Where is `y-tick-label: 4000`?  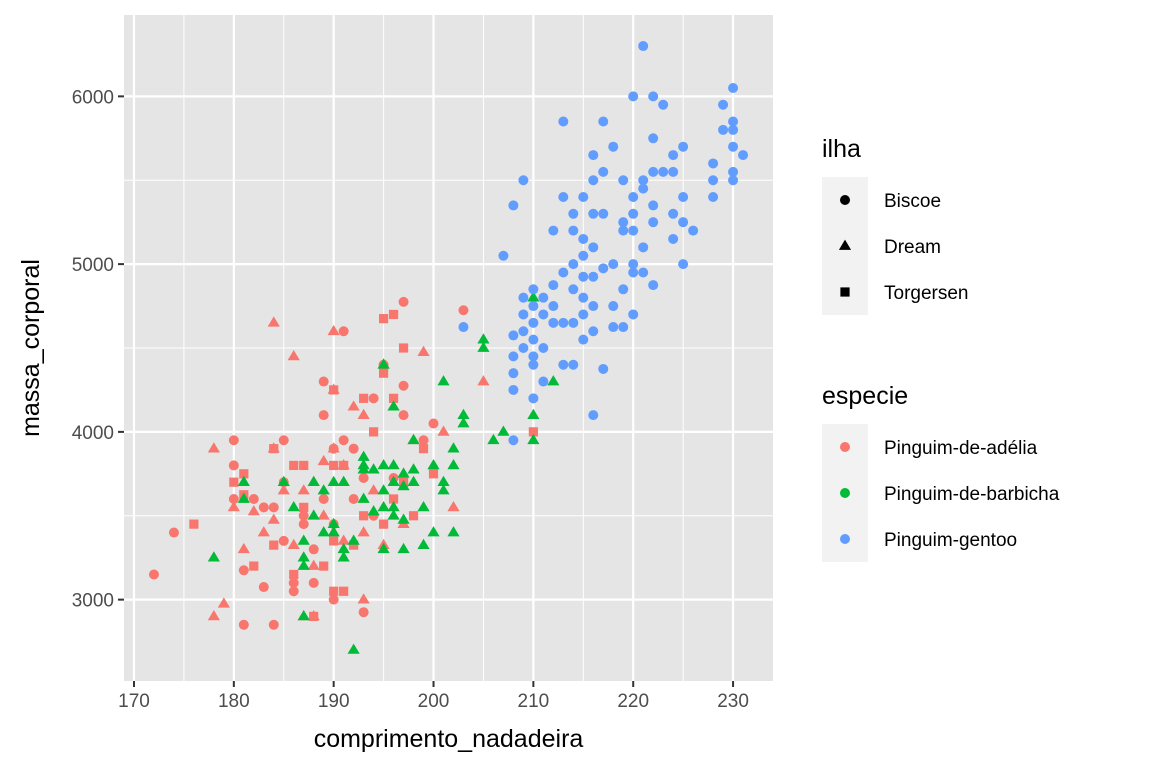 y-tick-label: 4000 is located at coordinates (93, 433).